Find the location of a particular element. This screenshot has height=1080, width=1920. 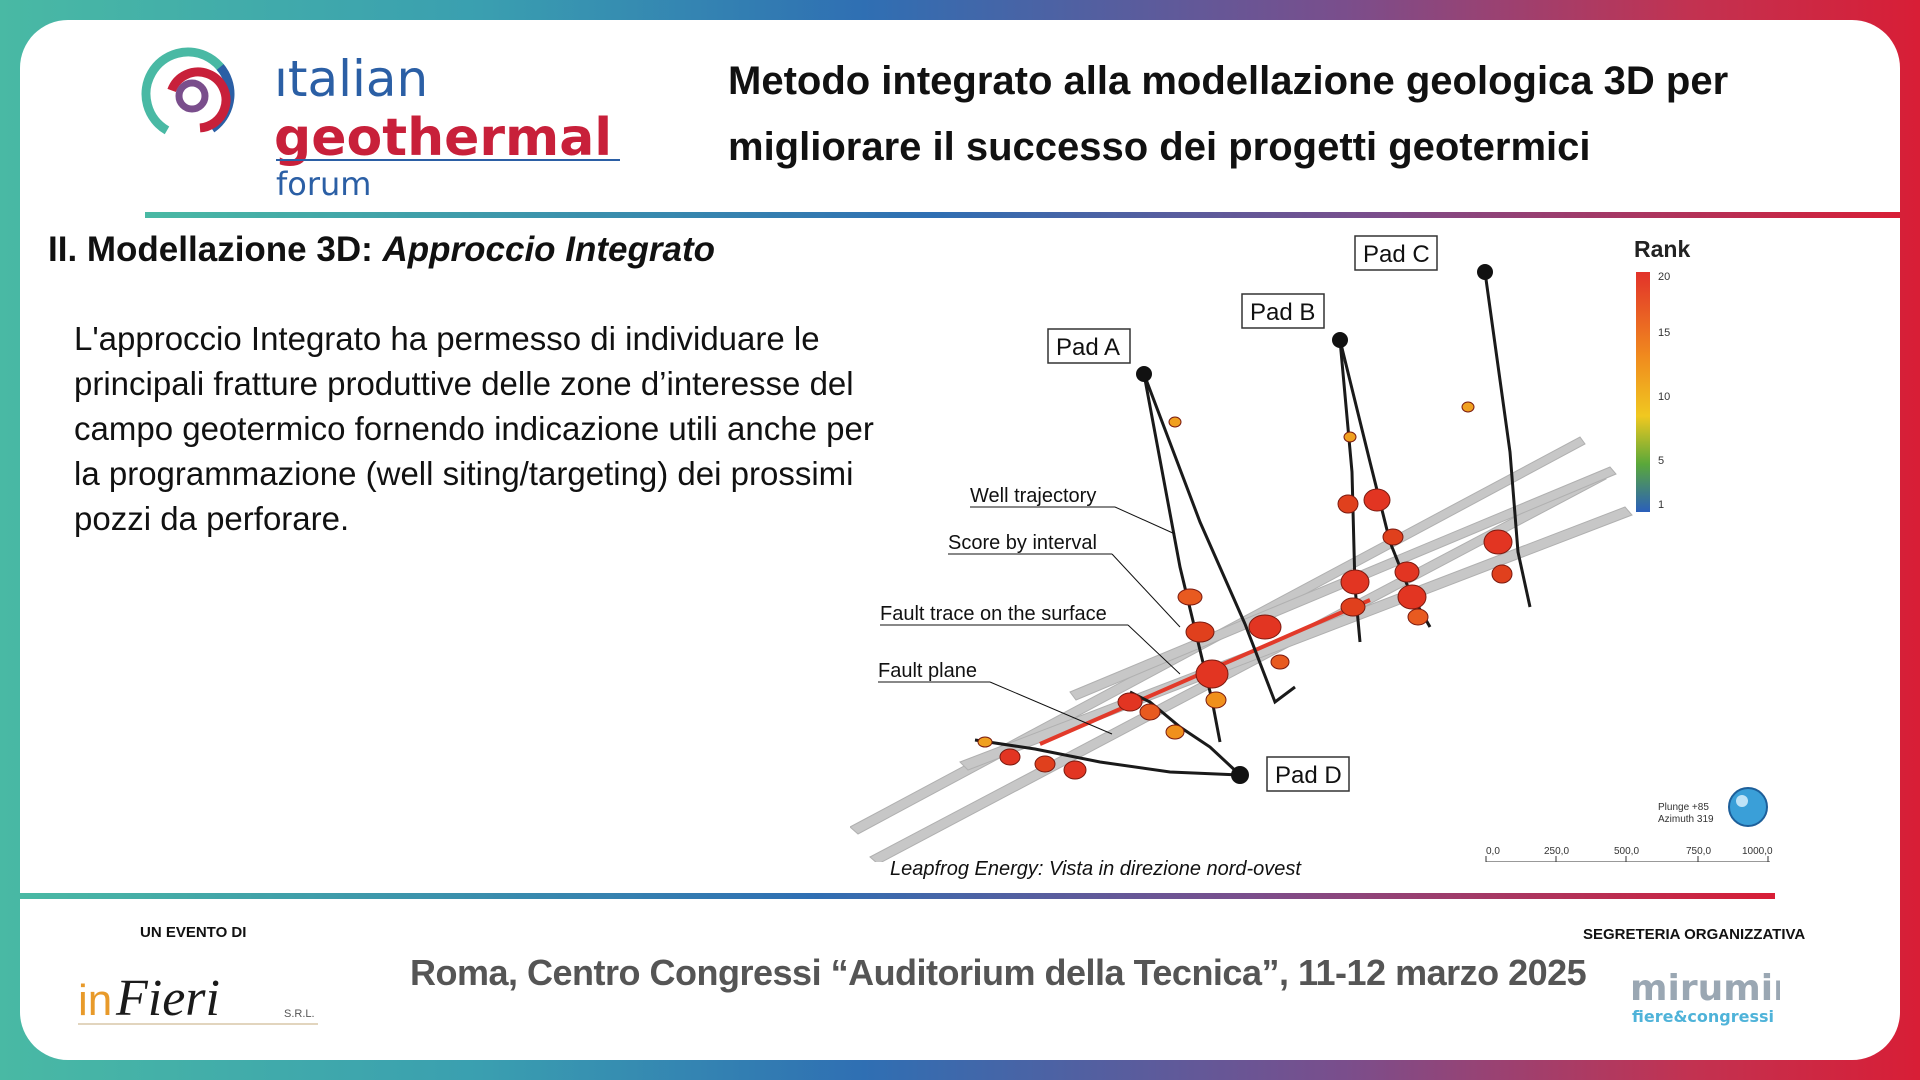

compass-azimuth: Azimuth 319 is located at coordinates (1686, 819).